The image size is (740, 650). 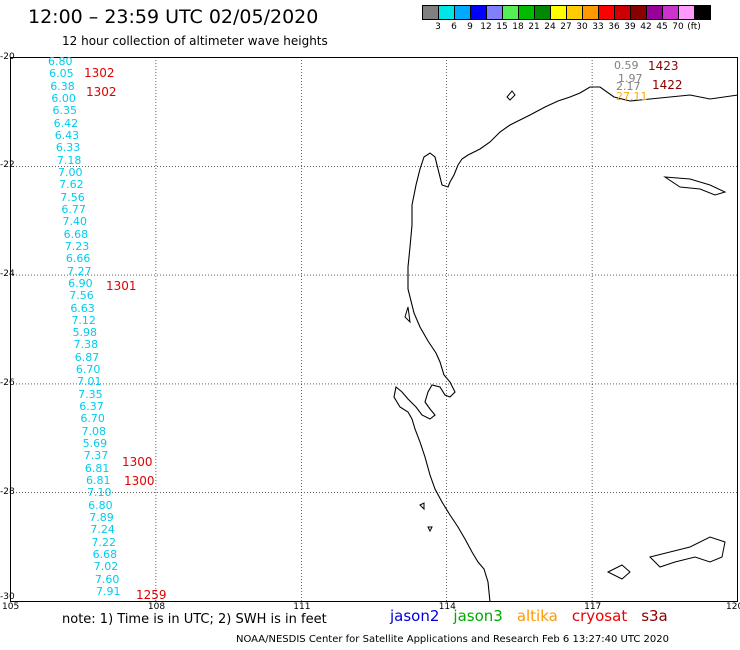 I want to click on wave-height-value: 7.22, so click(x=104, y=542).